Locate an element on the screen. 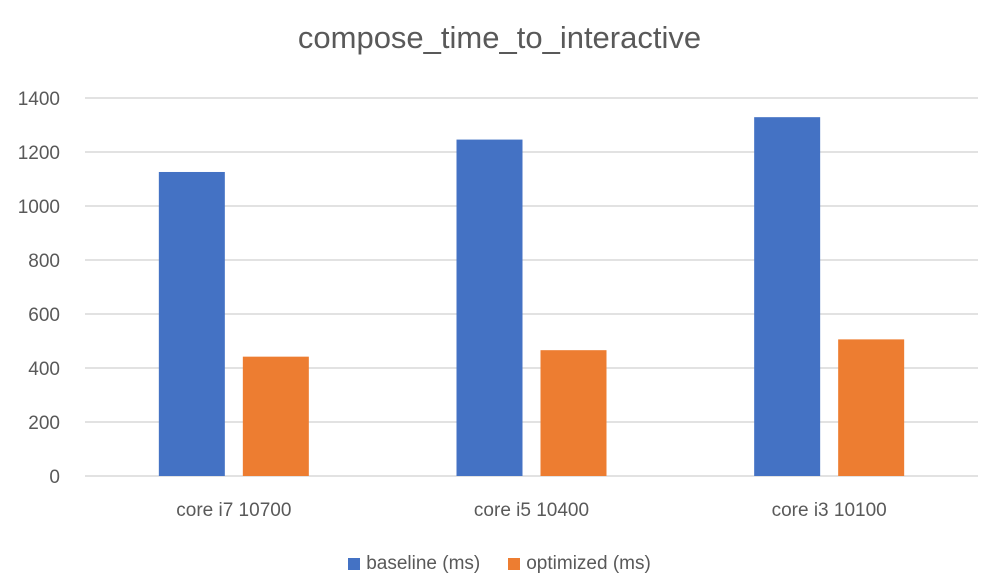 This screenshot has height=584, width=999. y-tick-label: 1200 is located at coordinates (39, 153).